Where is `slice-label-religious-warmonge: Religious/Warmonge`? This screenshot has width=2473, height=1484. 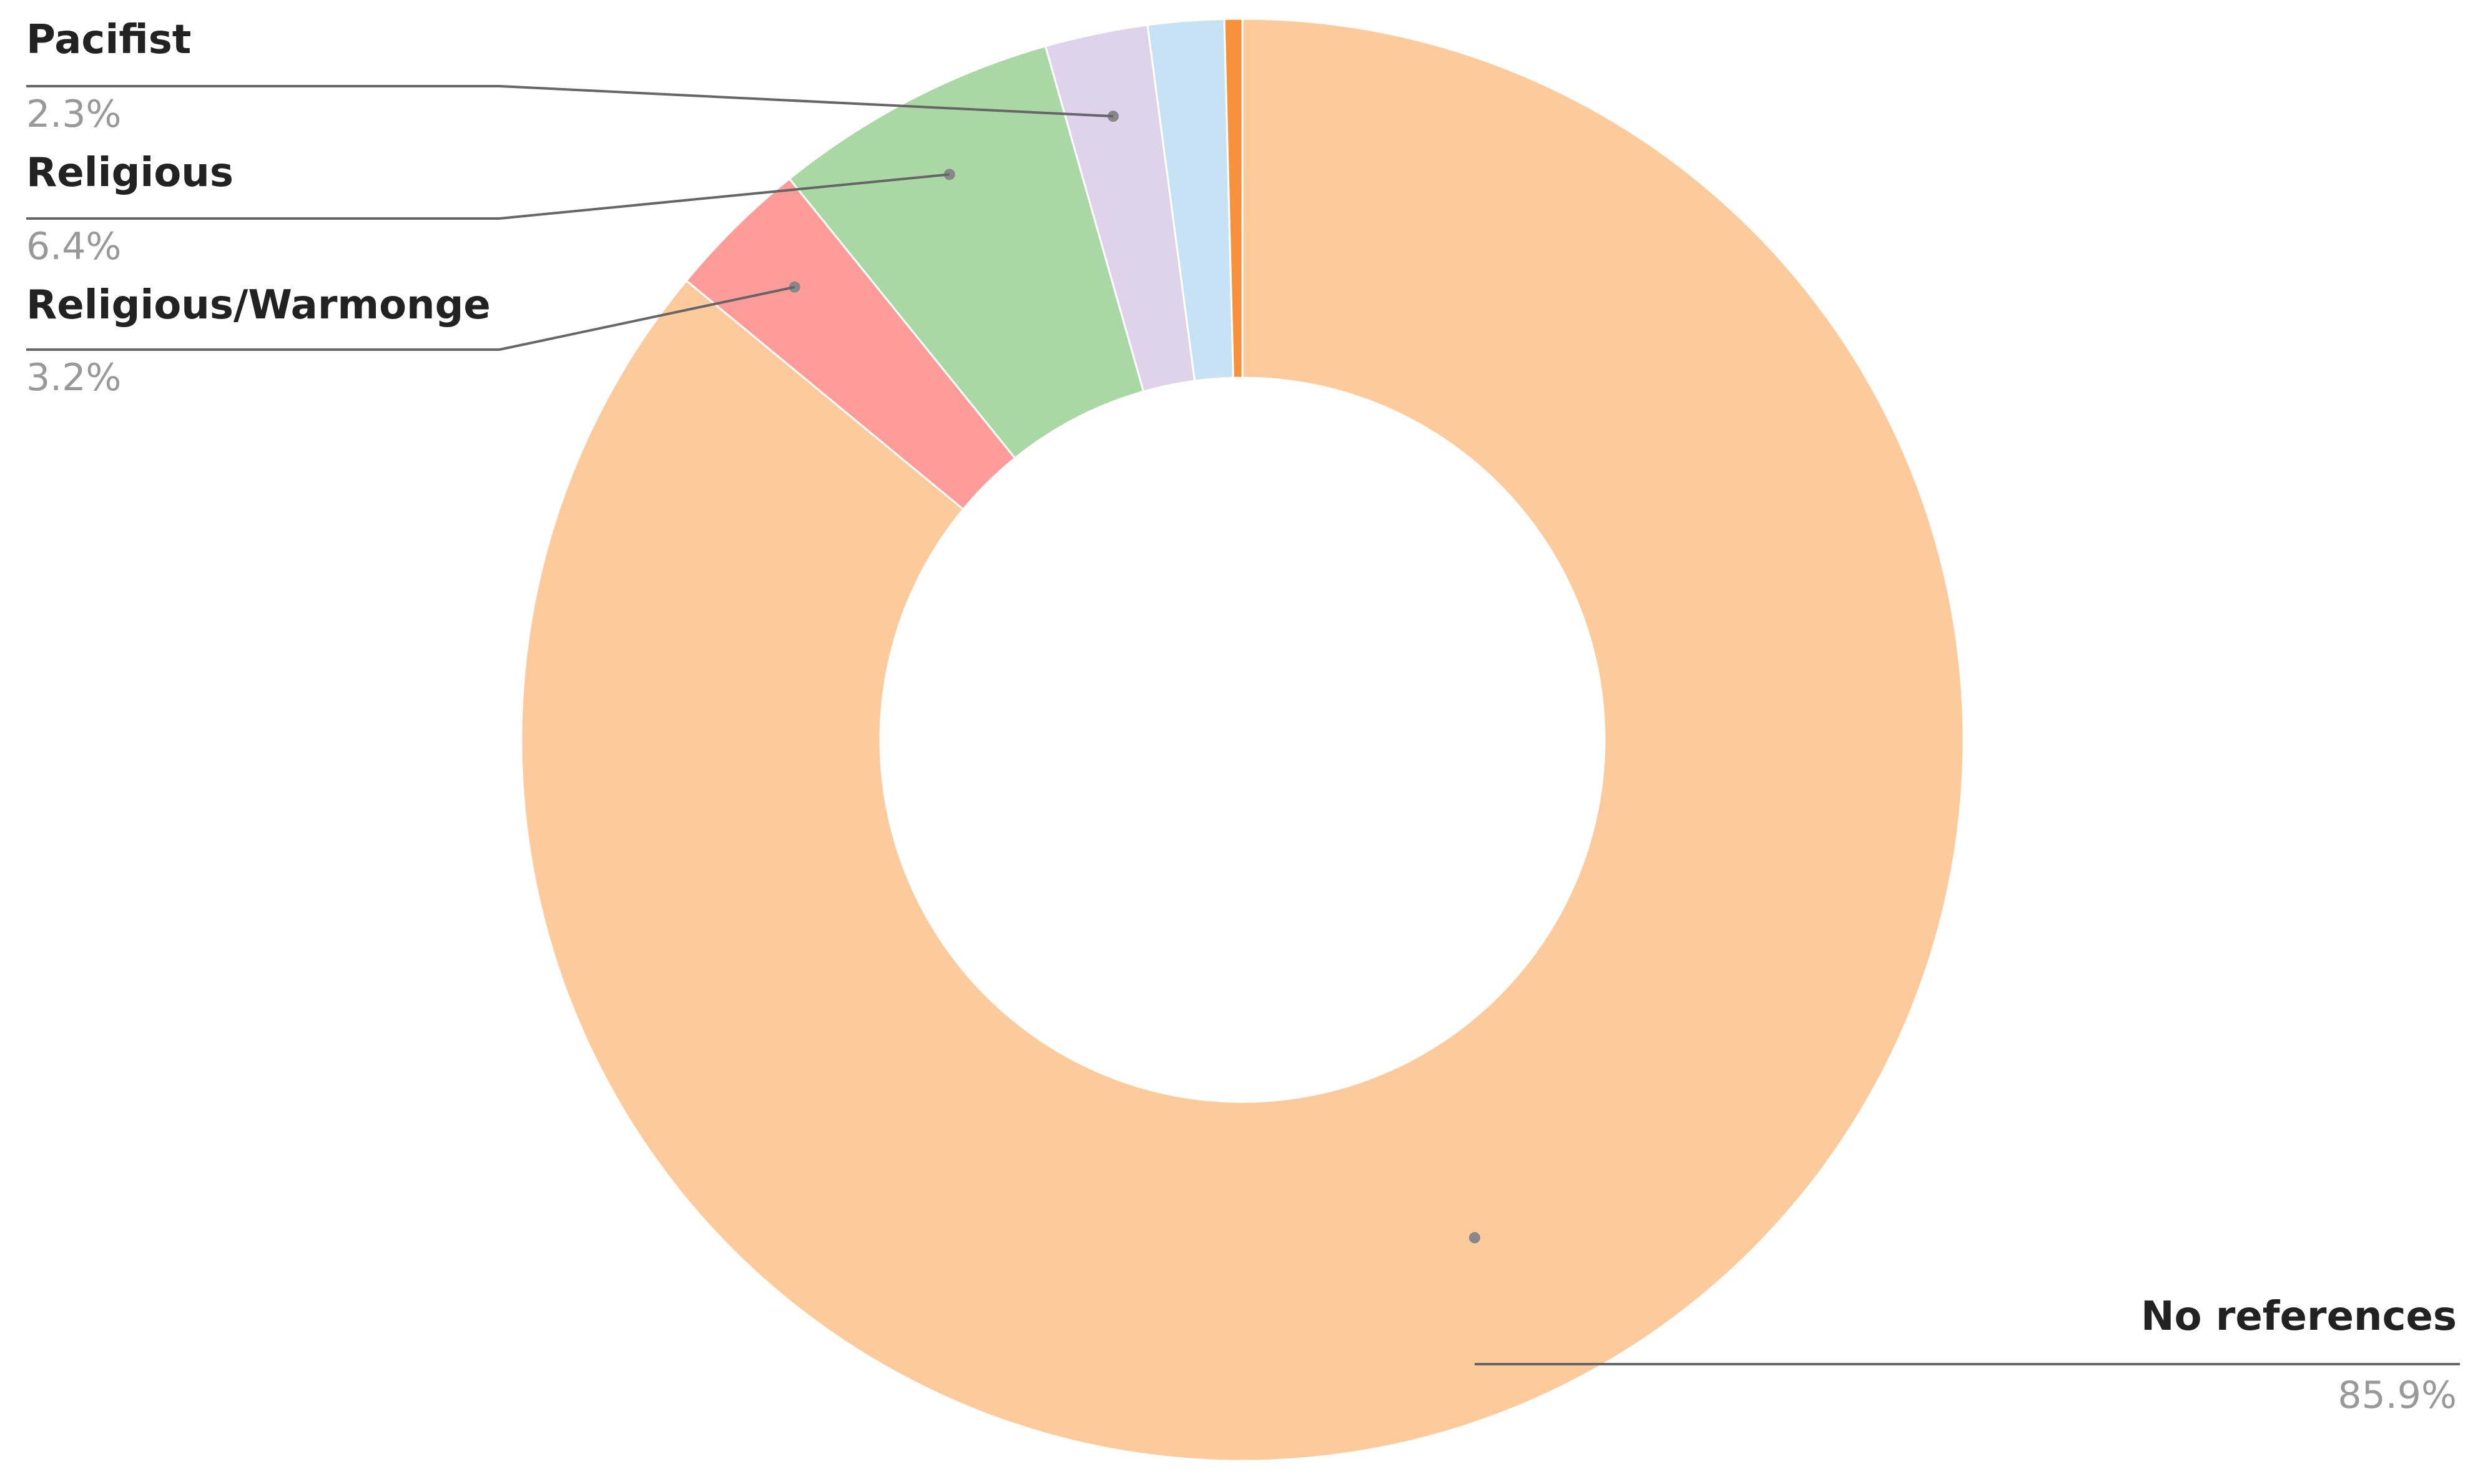 slice-label-religious-warmonge: Religious/Warmonge is located at coordinates (258, 305).